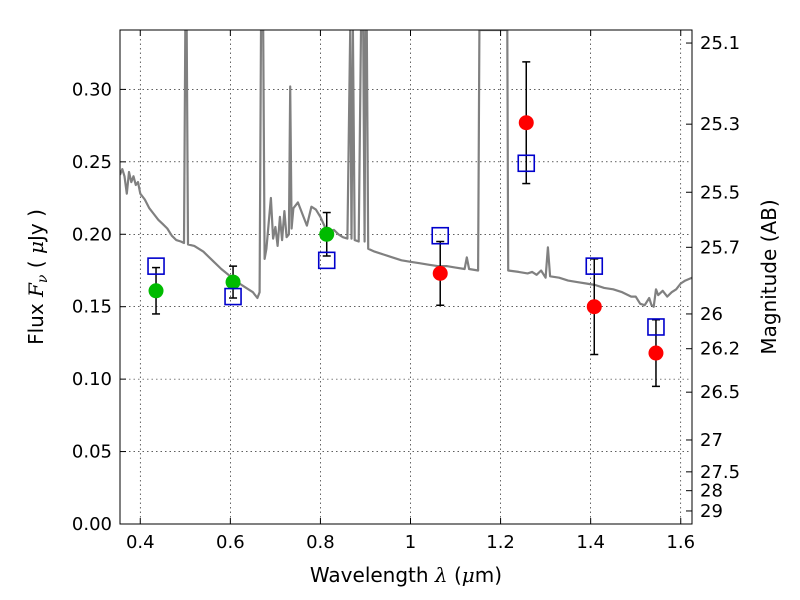  I want to click on y-axis-label-left: Flux Fν ( μJy ), so click(37, 277).